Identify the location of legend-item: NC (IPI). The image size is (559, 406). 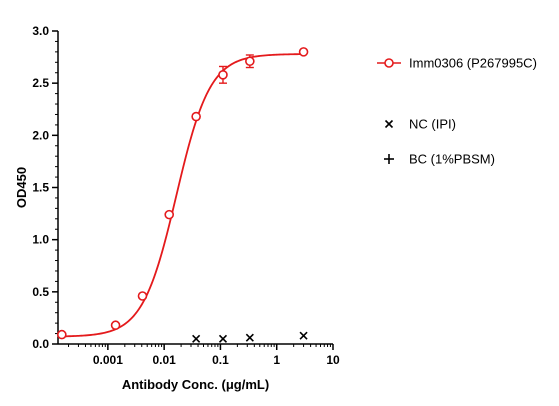
(420, 124).